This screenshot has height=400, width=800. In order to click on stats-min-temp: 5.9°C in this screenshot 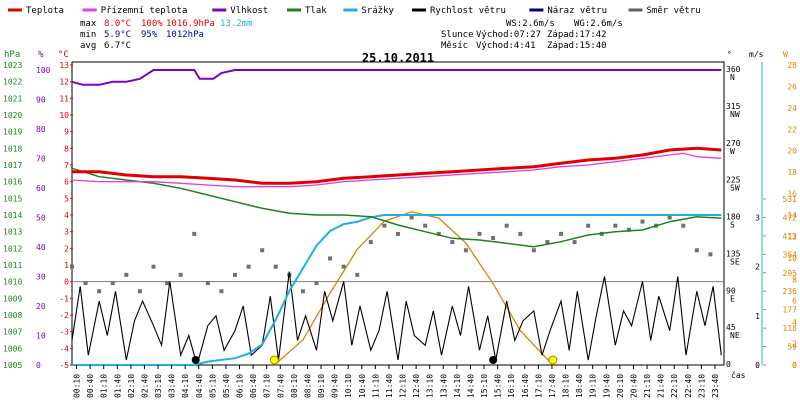, I will do `click(117, 35)`.